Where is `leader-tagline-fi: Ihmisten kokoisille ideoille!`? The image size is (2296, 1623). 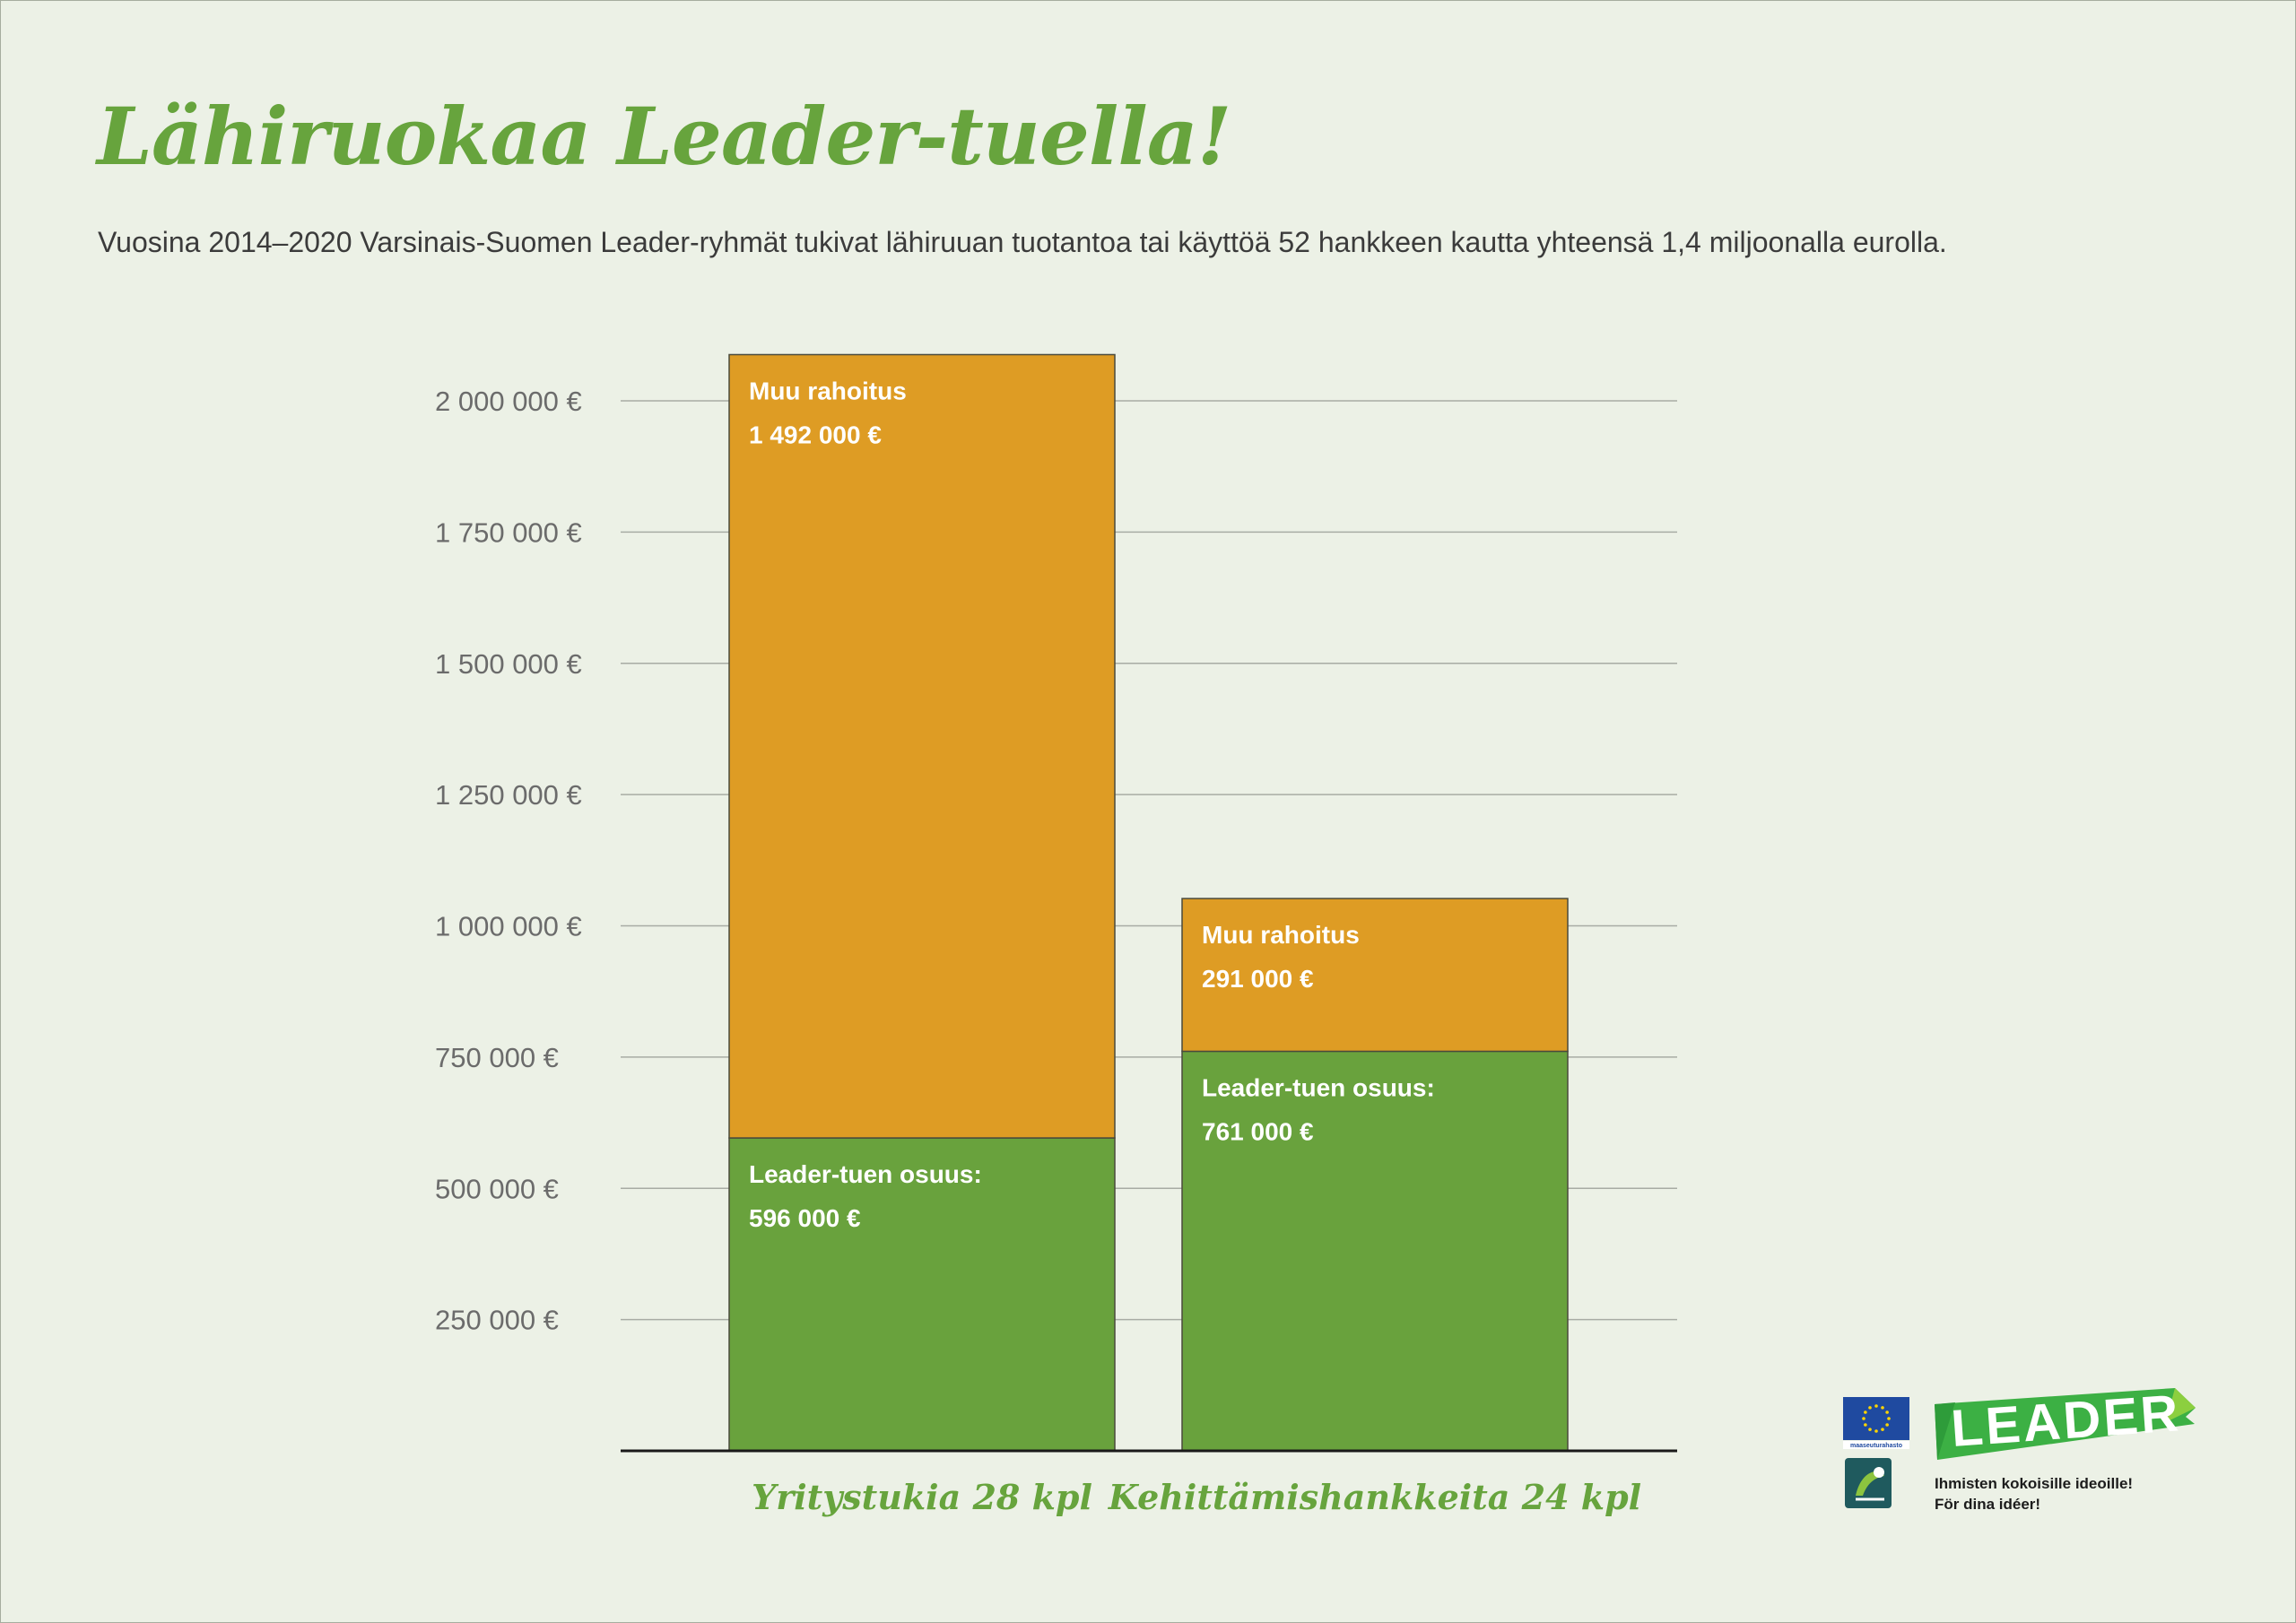
leader-tagline-fi: Ihmisten kokoisille ideoille! is located at coordinates (2034, 1483).